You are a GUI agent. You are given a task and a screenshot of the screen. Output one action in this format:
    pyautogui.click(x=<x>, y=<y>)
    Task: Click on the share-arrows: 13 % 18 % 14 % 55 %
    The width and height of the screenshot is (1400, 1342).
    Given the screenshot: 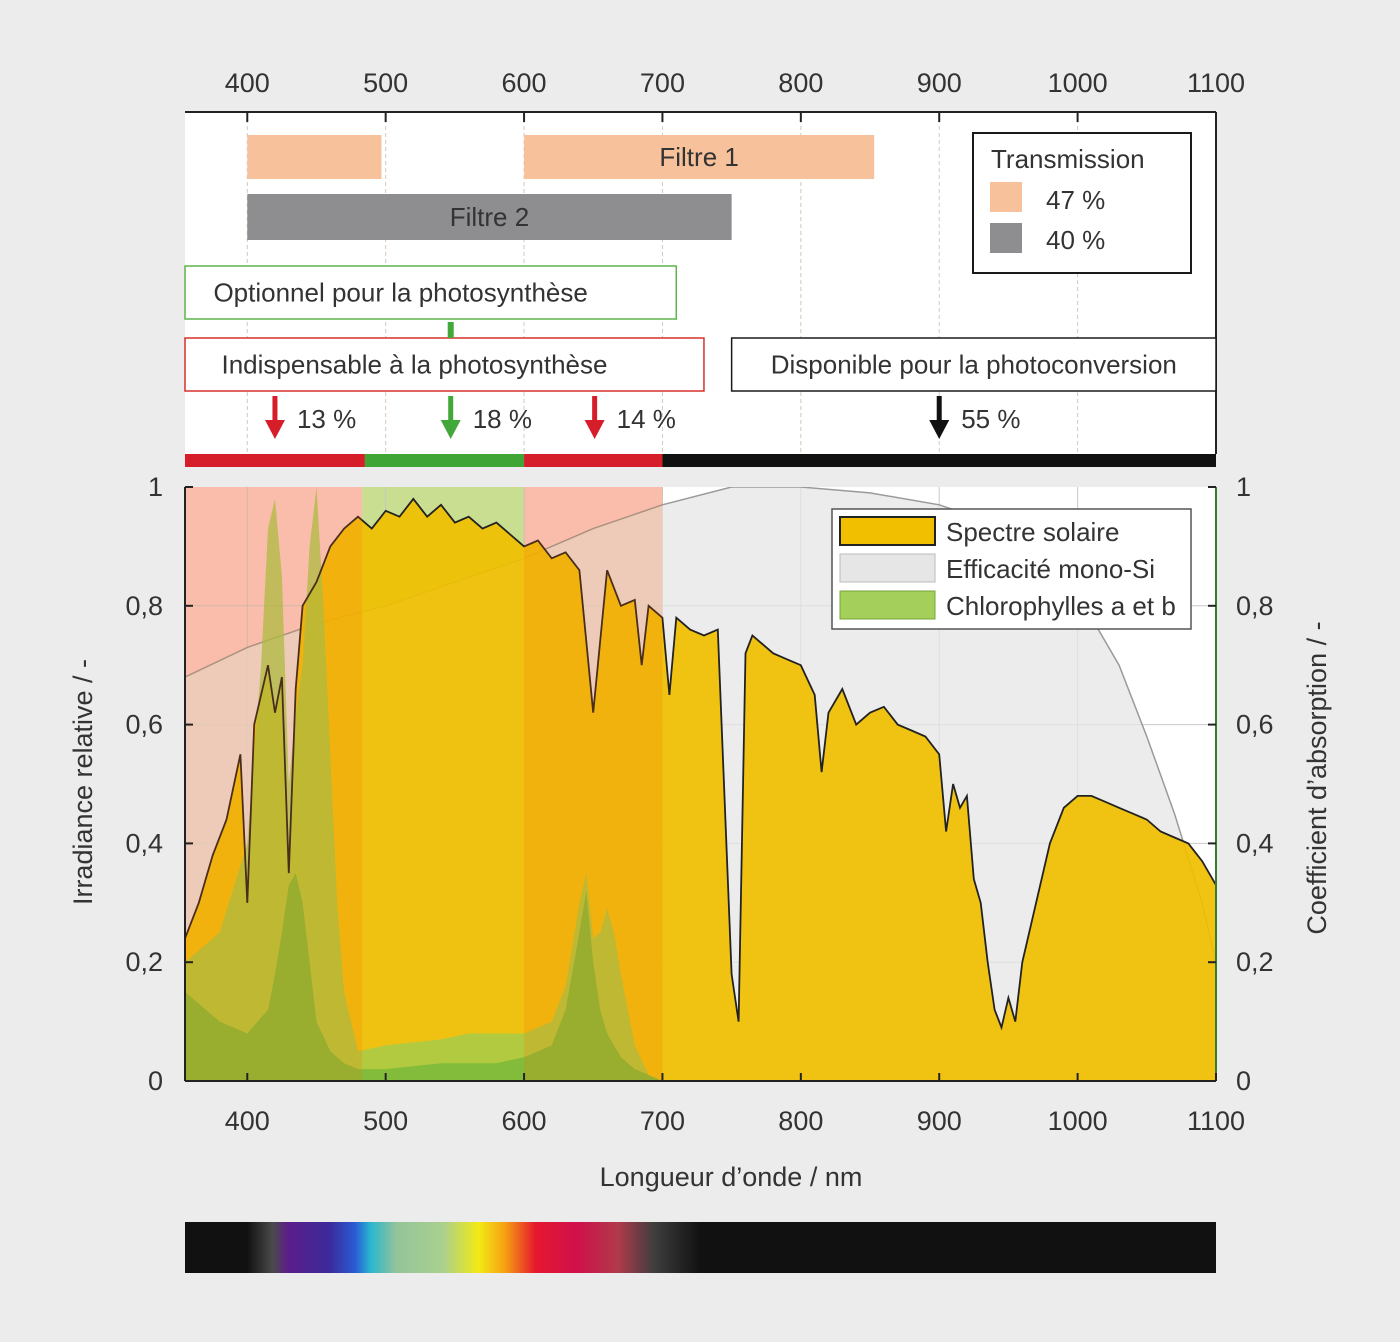 What is the action you would take?
    pyautogui.click(x=642, y=417)
    